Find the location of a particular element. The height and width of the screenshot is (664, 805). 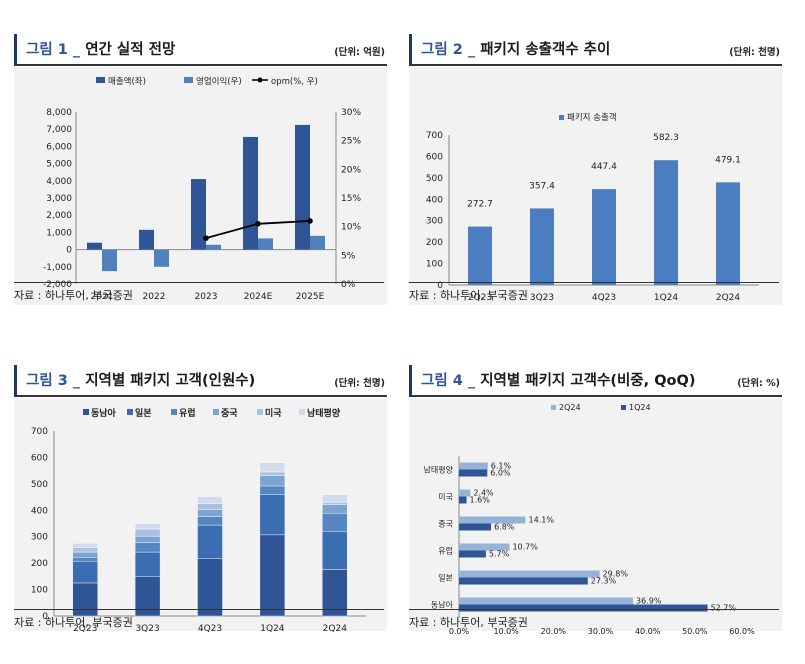

y-tick-label: 8,000 is located at coordinates (59, 113).